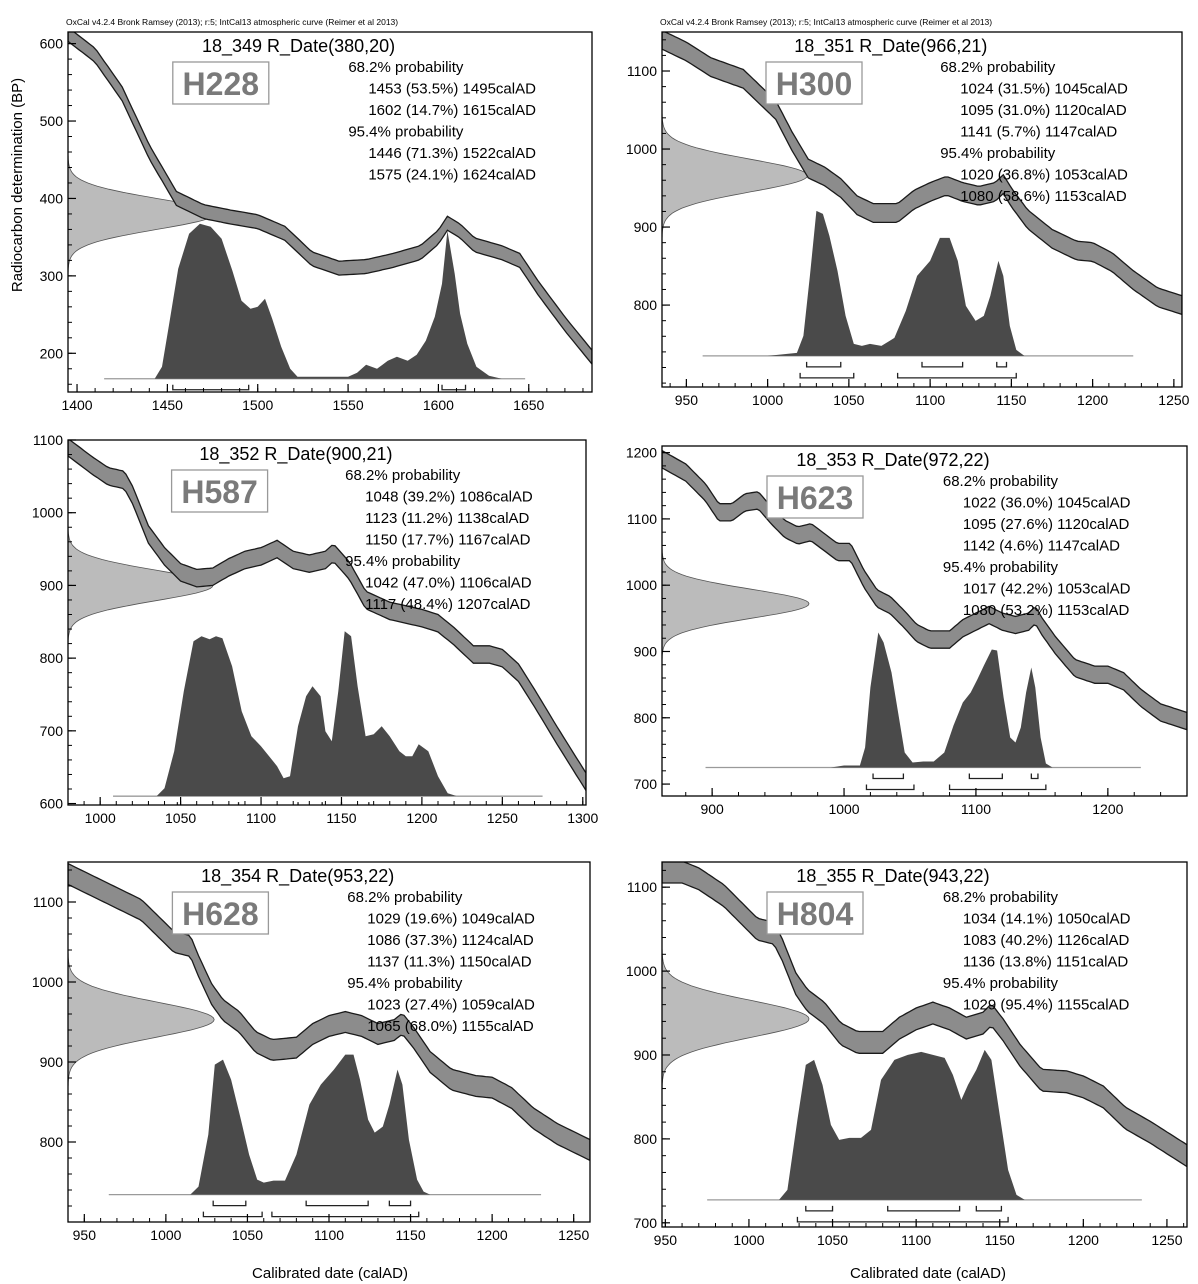  Describe the element at coordinates (448, 604) in the screenshot. I see `probability-range: 1117 (48.4%) 1207calAD` at that location.